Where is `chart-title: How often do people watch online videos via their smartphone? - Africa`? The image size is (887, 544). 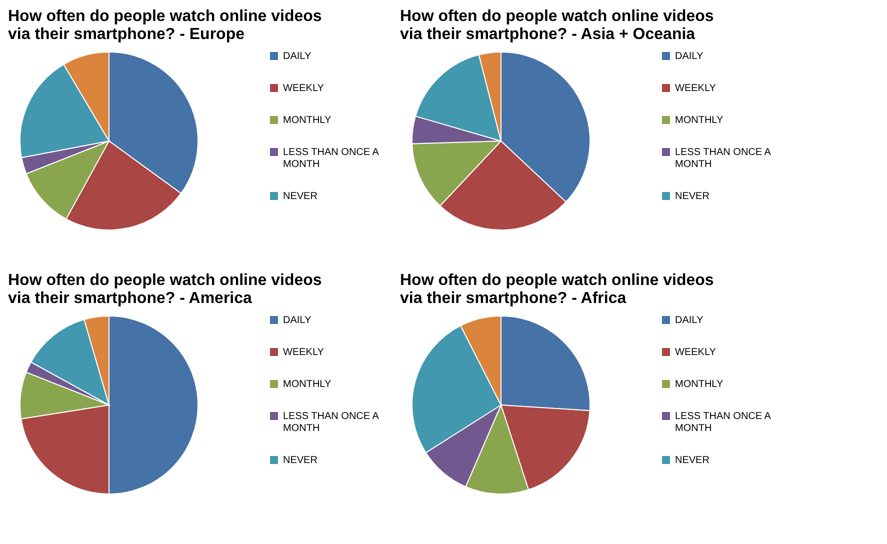
chart-title: How often do people watch online videos via their smartphone? - Africa is located at coordinates (557, 289).